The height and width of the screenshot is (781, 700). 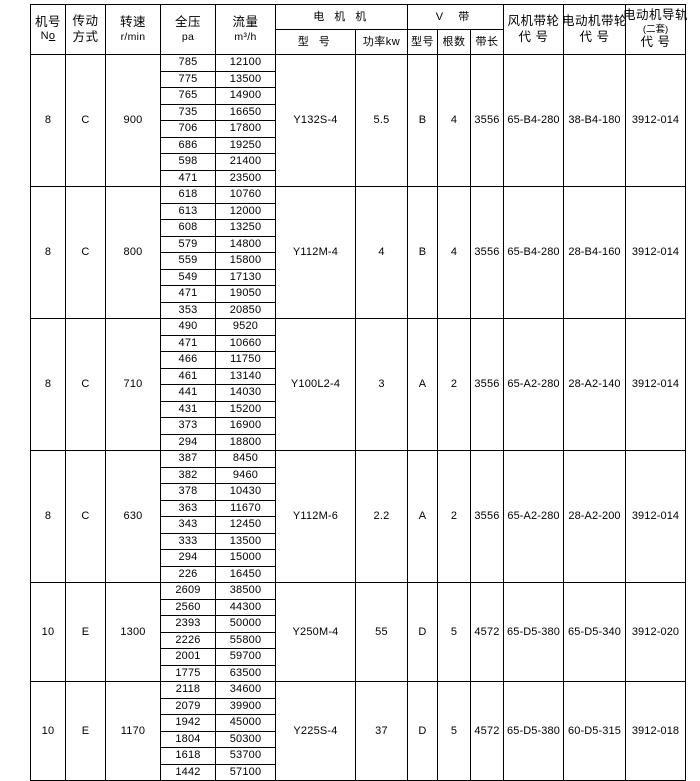 I want to click on header-motor-pulley: 电动机带轮 代 号, so click(x=595, y=29).